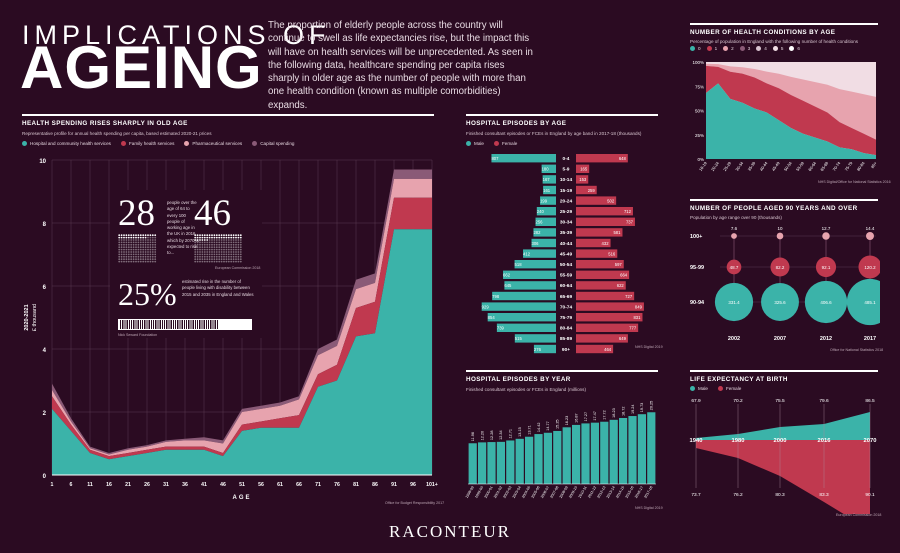  Describe the element at coordinates (703, 166) in the screenshot. I see `cond-x-tick: 16-19` at that location.